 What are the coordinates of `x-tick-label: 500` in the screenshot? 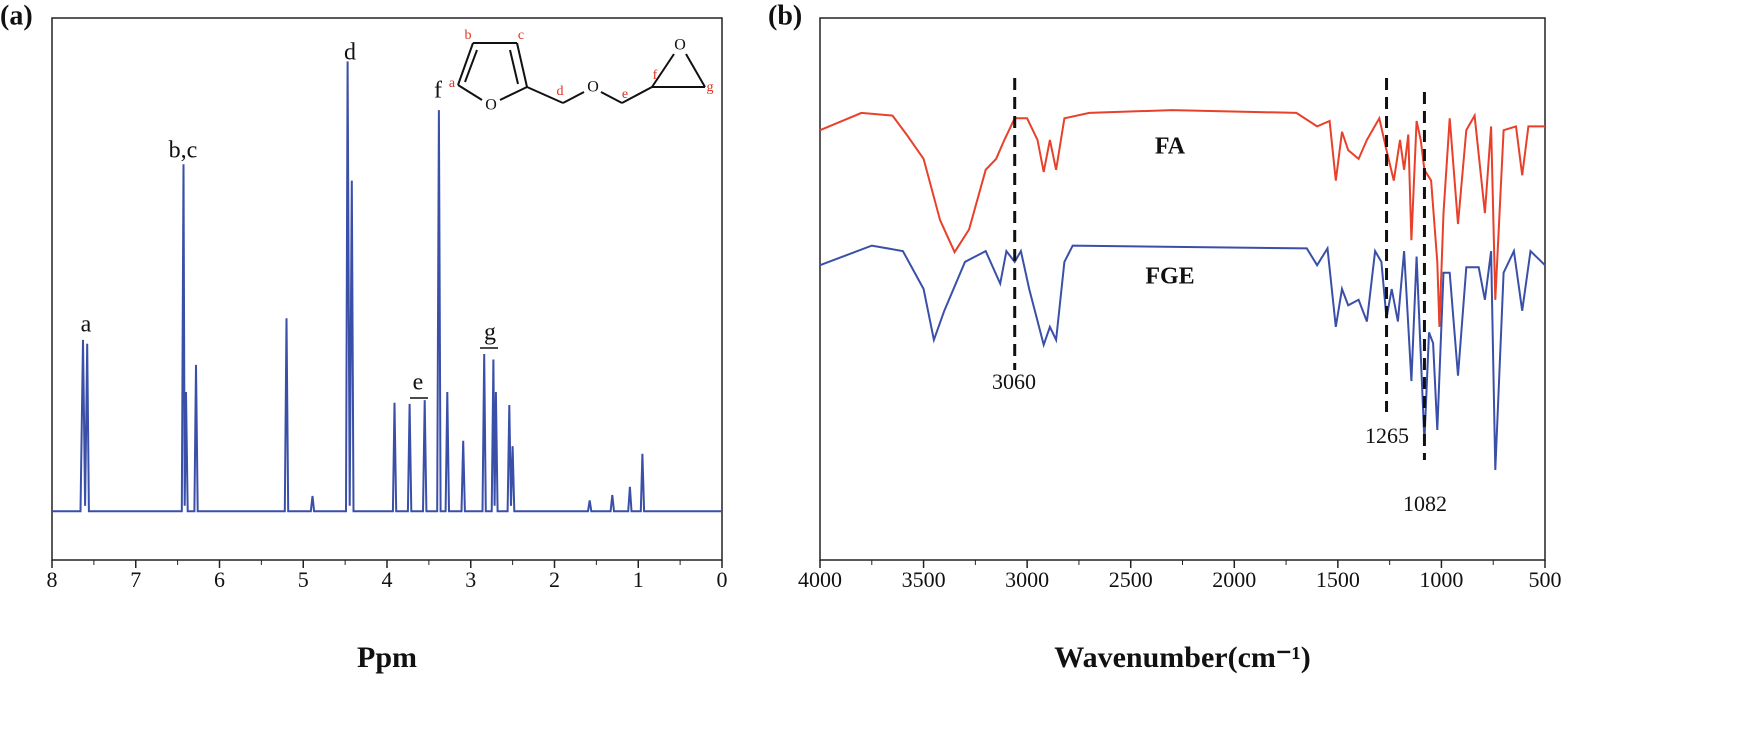 It's located at (1545, 579).